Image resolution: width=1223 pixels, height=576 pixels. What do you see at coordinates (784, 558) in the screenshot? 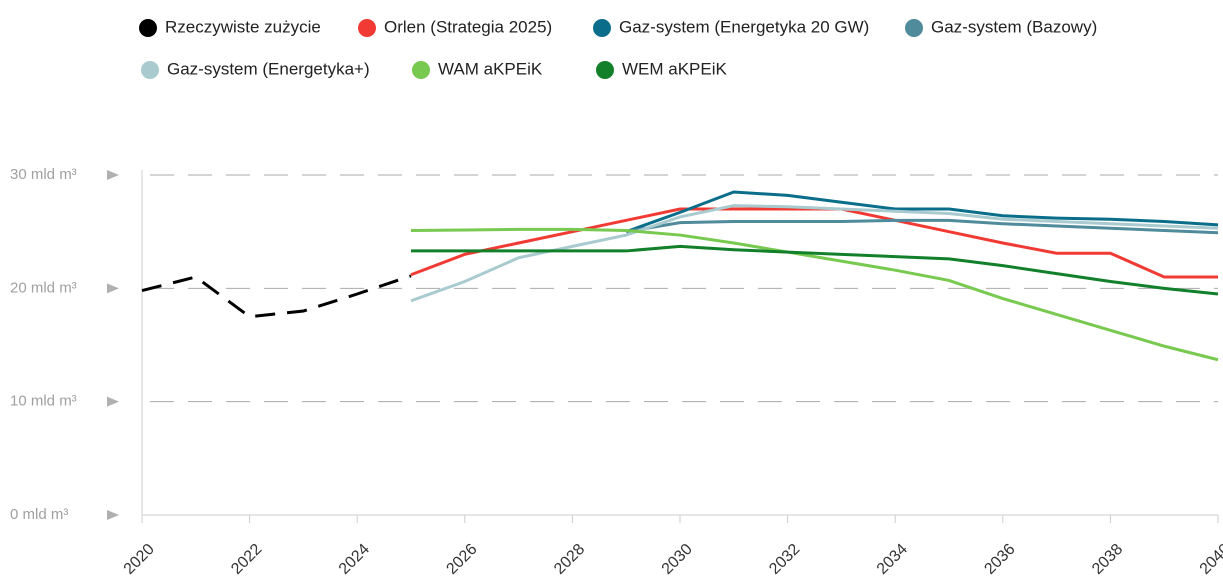
I see `x-tick-label: 2032` at bounding box center [784, 558].